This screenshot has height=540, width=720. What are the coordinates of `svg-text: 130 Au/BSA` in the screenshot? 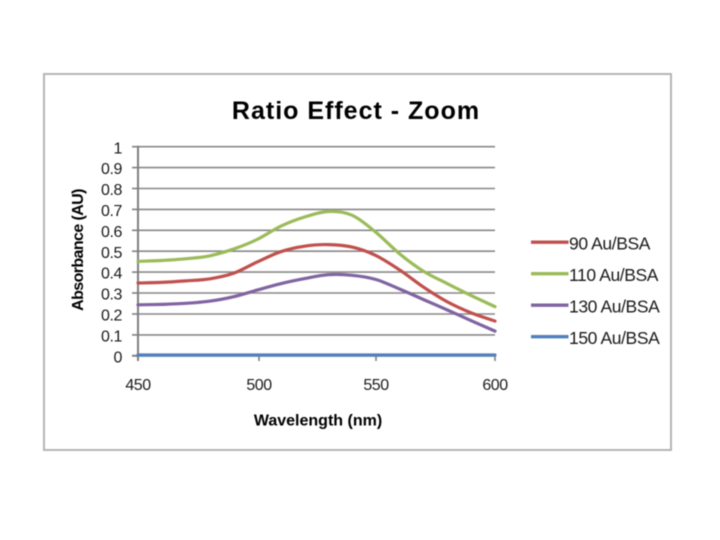 It's located at (614, 306).